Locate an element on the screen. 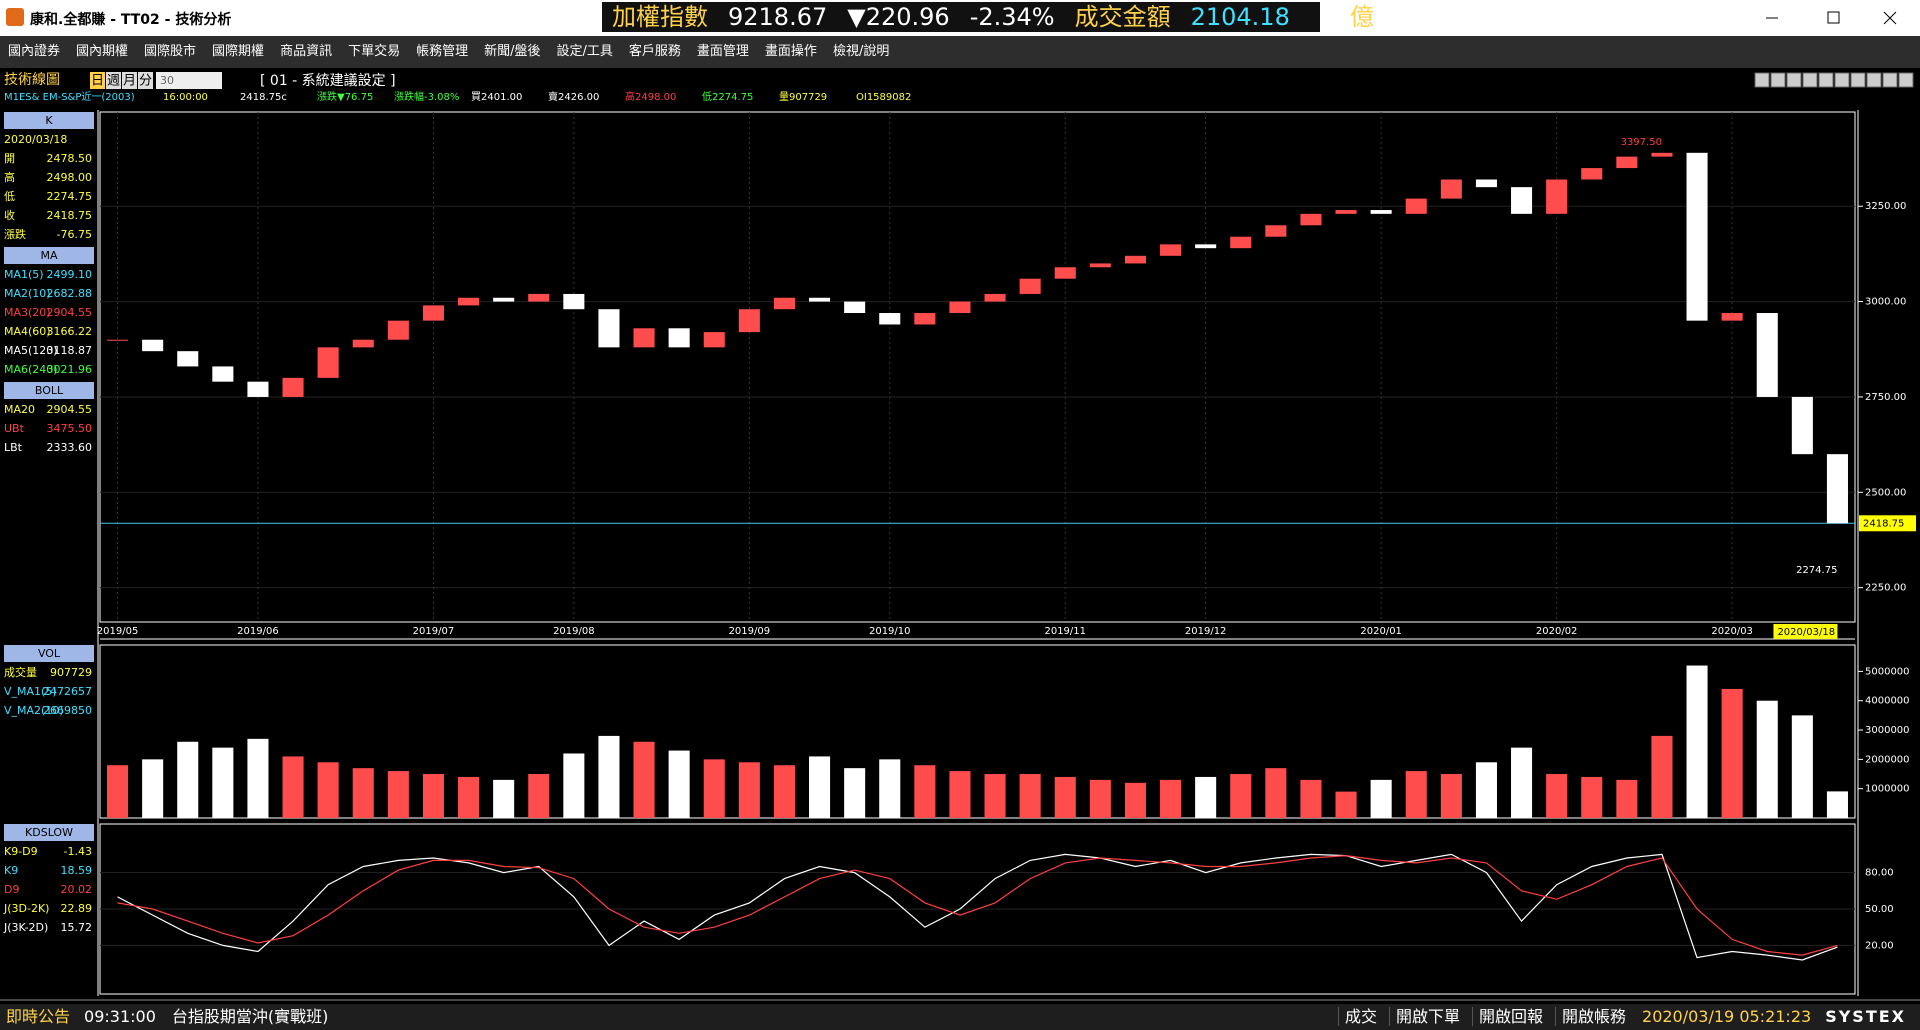 This screenshot has height=1030, width=1920. y-tick-label: 4000000 is located at coordinates (1887, 701).